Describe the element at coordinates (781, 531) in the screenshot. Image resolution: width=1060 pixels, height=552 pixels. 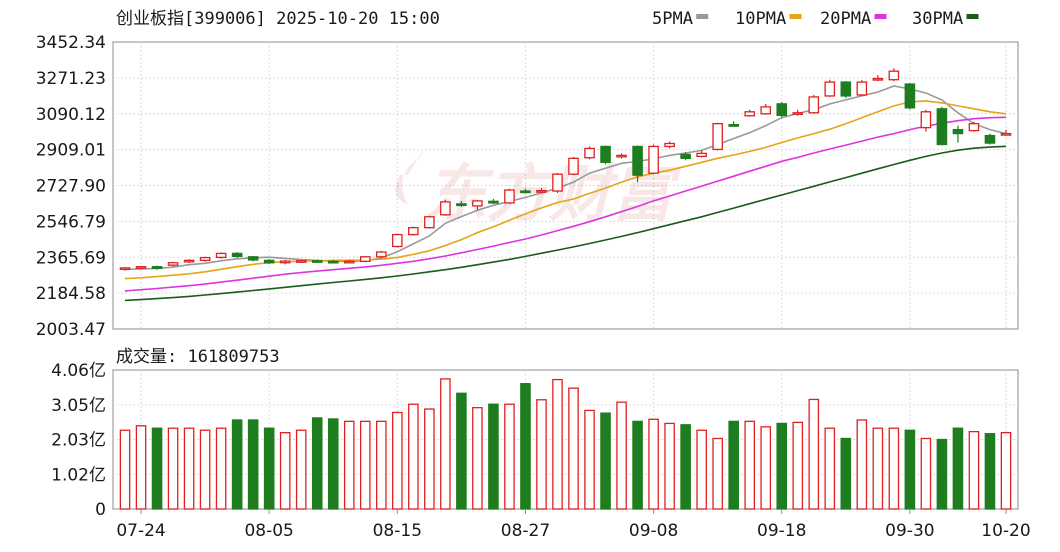
I see `x-tick-label: 09-18` at that location.